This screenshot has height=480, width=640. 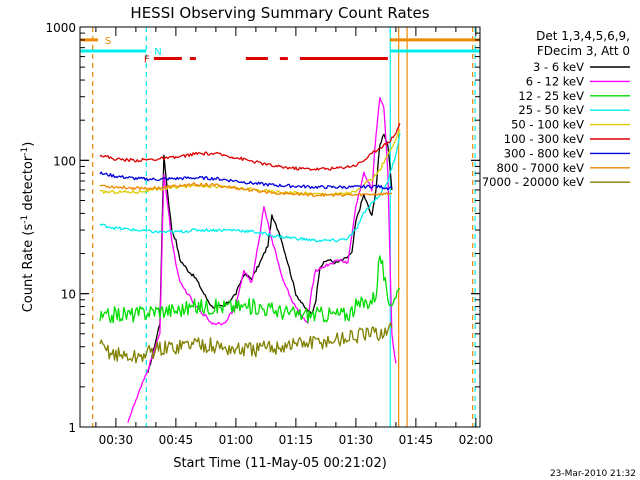 What do you see at coordinates (583, 36) in the screenshot?
I see `legend-header-line-1: Det 1,3,4,5,6,9,` at bounding box center [583, 36].